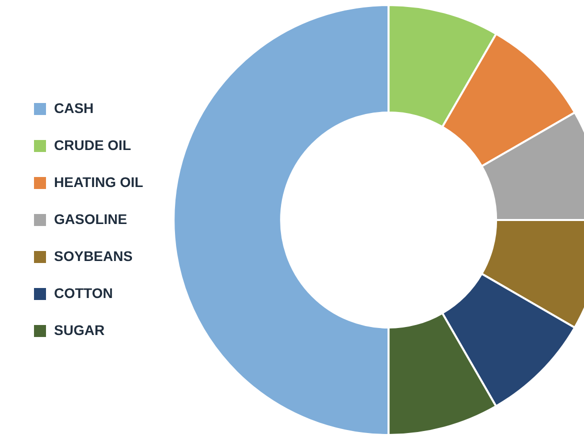  I want to click on legend-label: SOYBEANS, so click(93, 256).